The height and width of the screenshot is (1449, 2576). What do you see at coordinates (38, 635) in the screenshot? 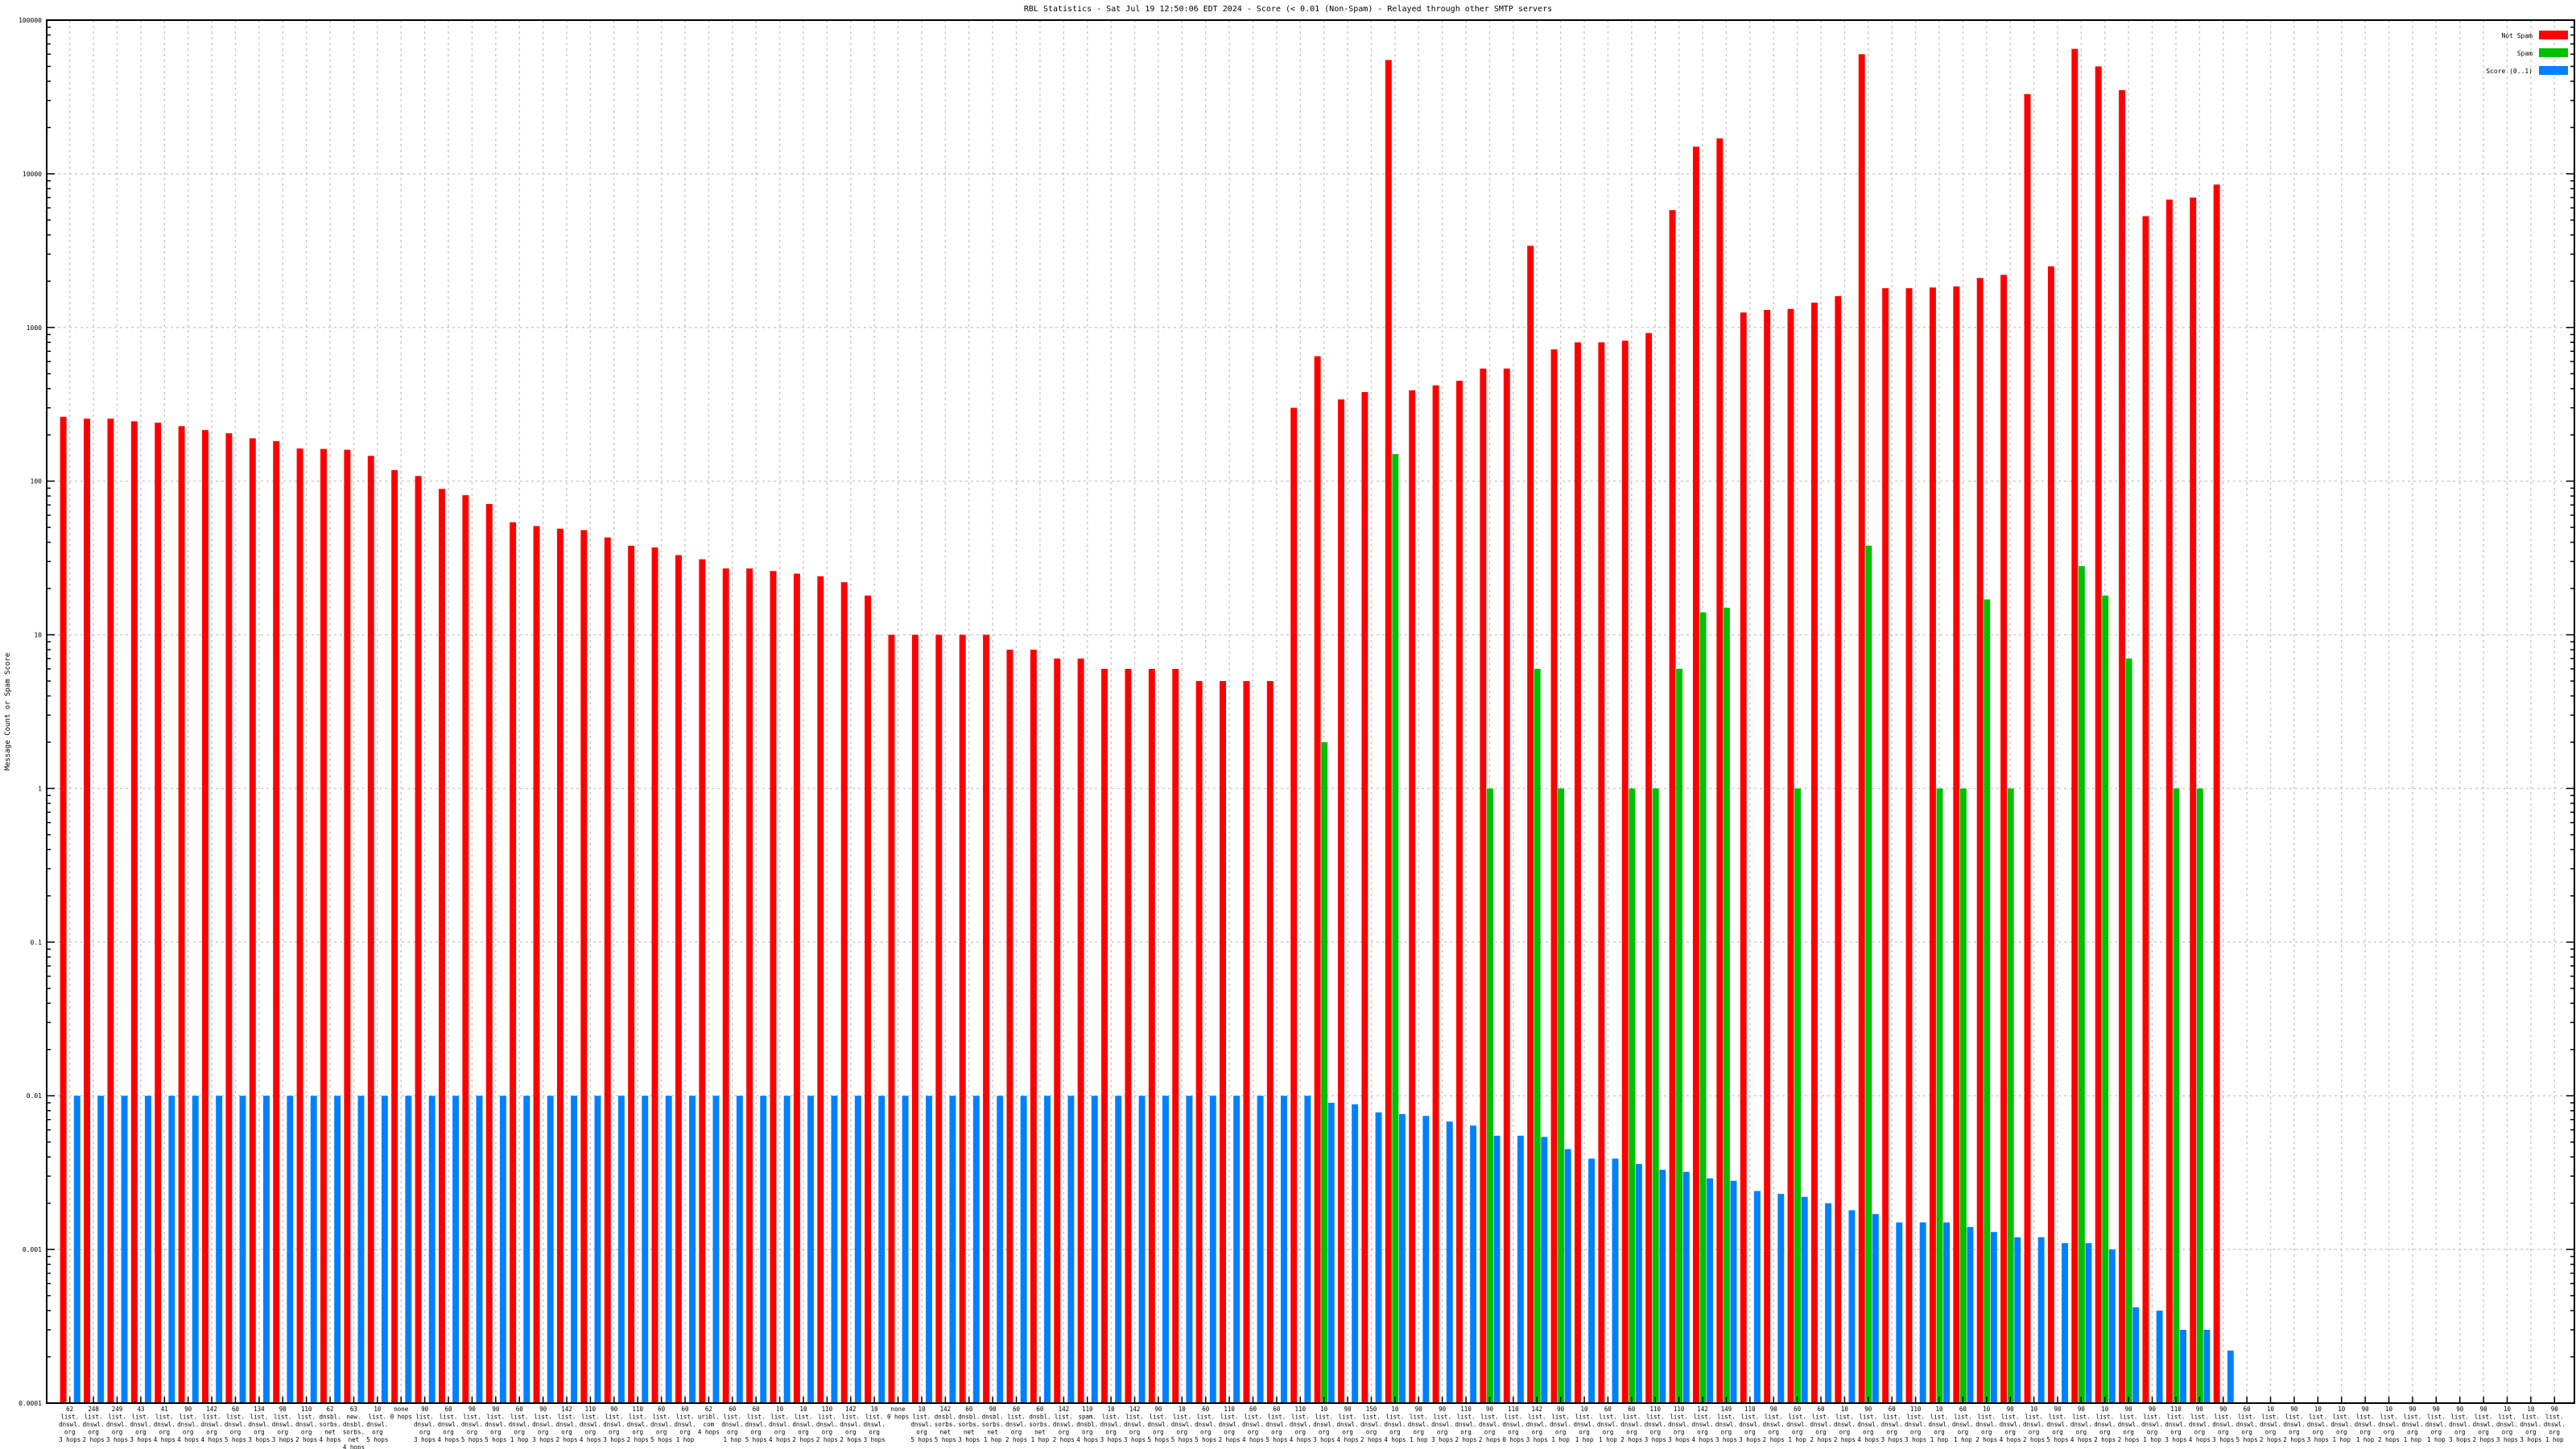
I see `y-tick-label: 10` at bounding box center [38, 635].